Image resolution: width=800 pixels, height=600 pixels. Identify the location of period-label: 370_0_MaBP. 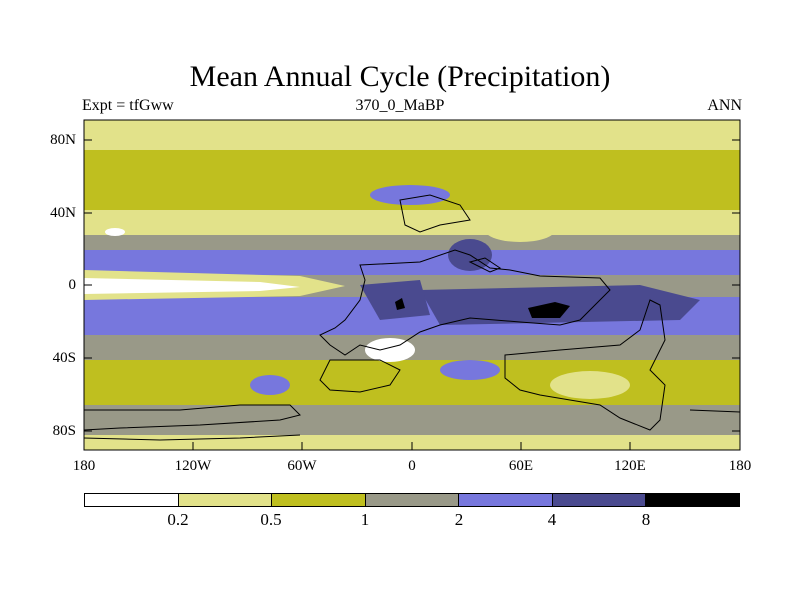
(400, 105).